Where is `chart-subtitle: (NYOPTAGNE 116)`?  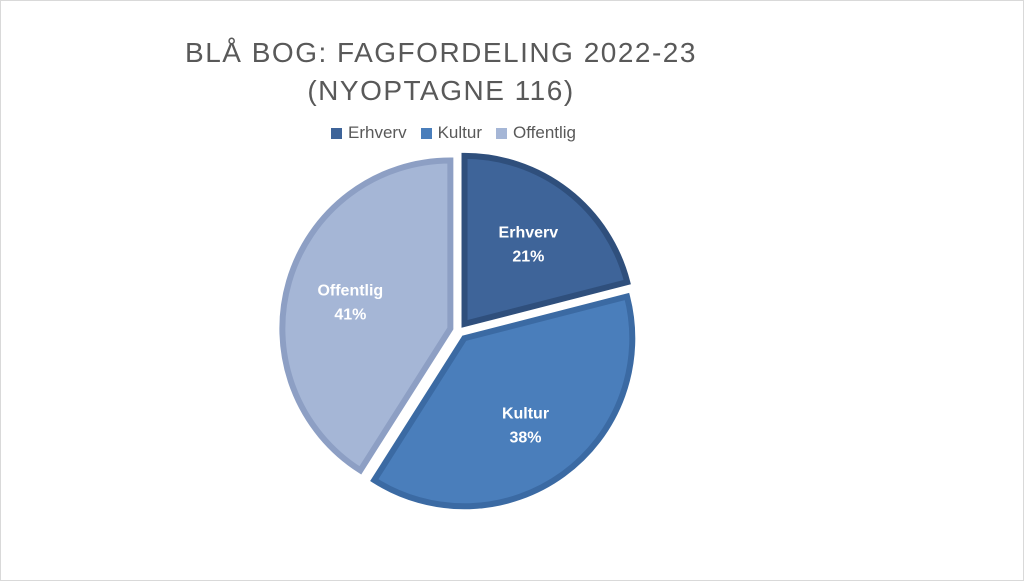 chart-subtitle: (NYOPTAGNE 116) is located at coordinates (441, 90).